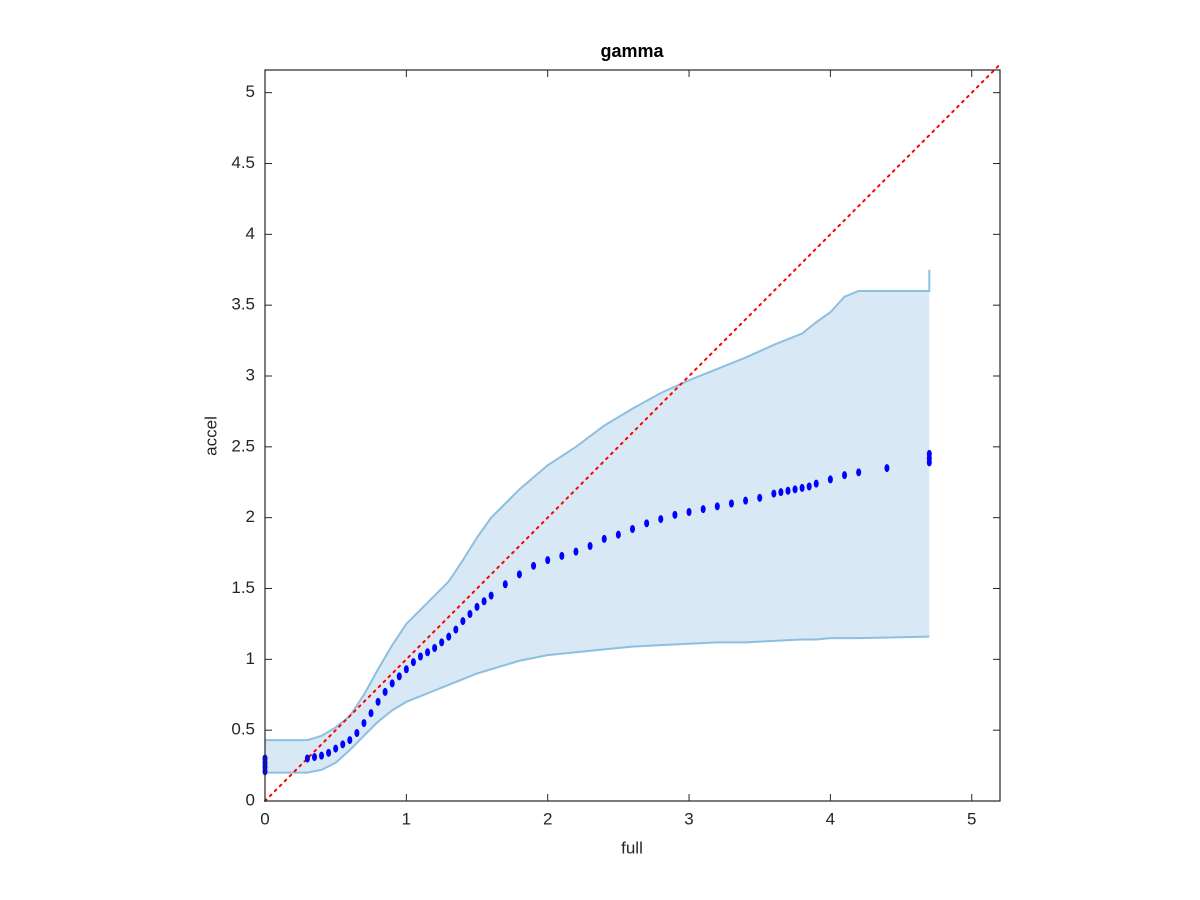 The height and width of the screenshot is (900, 1200). What do you see at coordinates (688, 818) in the screenshot?
I see `x-tick-label: 3` at bounding box center [688, 818].